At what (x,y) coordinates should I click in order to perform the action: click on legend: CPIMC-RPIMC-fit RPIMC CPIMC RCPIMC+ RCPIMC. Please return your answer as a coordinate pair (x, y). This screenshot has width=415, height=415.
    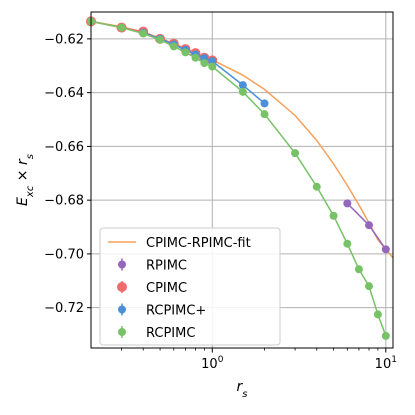
    Looking at the image, I should click on (190, 286).